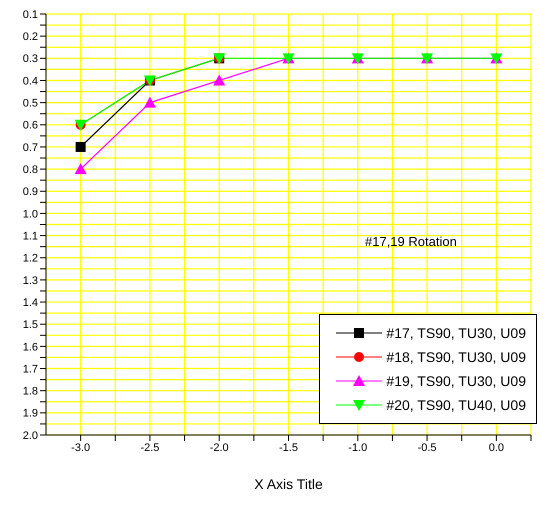 The height and width of the screenshot is (513, 545). What do you see at coordinates (30, 258) in the screenshot?
I see `y-tick-label: 1.2` at bounding box center [30, 258].